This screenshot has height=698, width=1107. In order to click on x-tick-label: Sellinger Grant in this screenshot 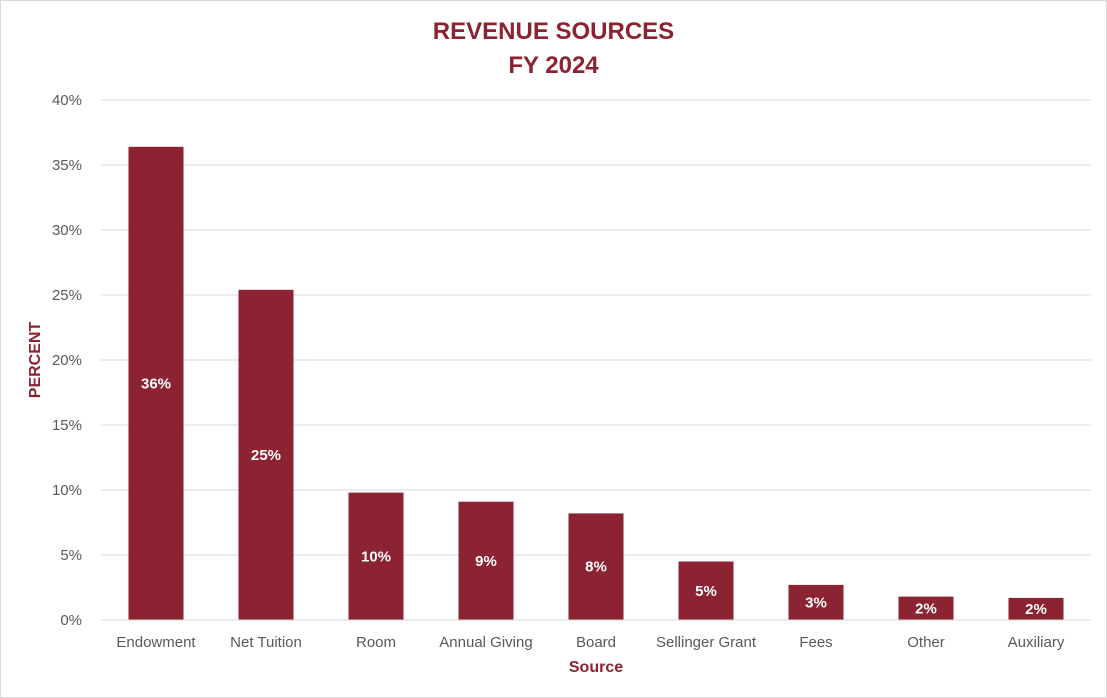, I will do `click(706, 642)`.